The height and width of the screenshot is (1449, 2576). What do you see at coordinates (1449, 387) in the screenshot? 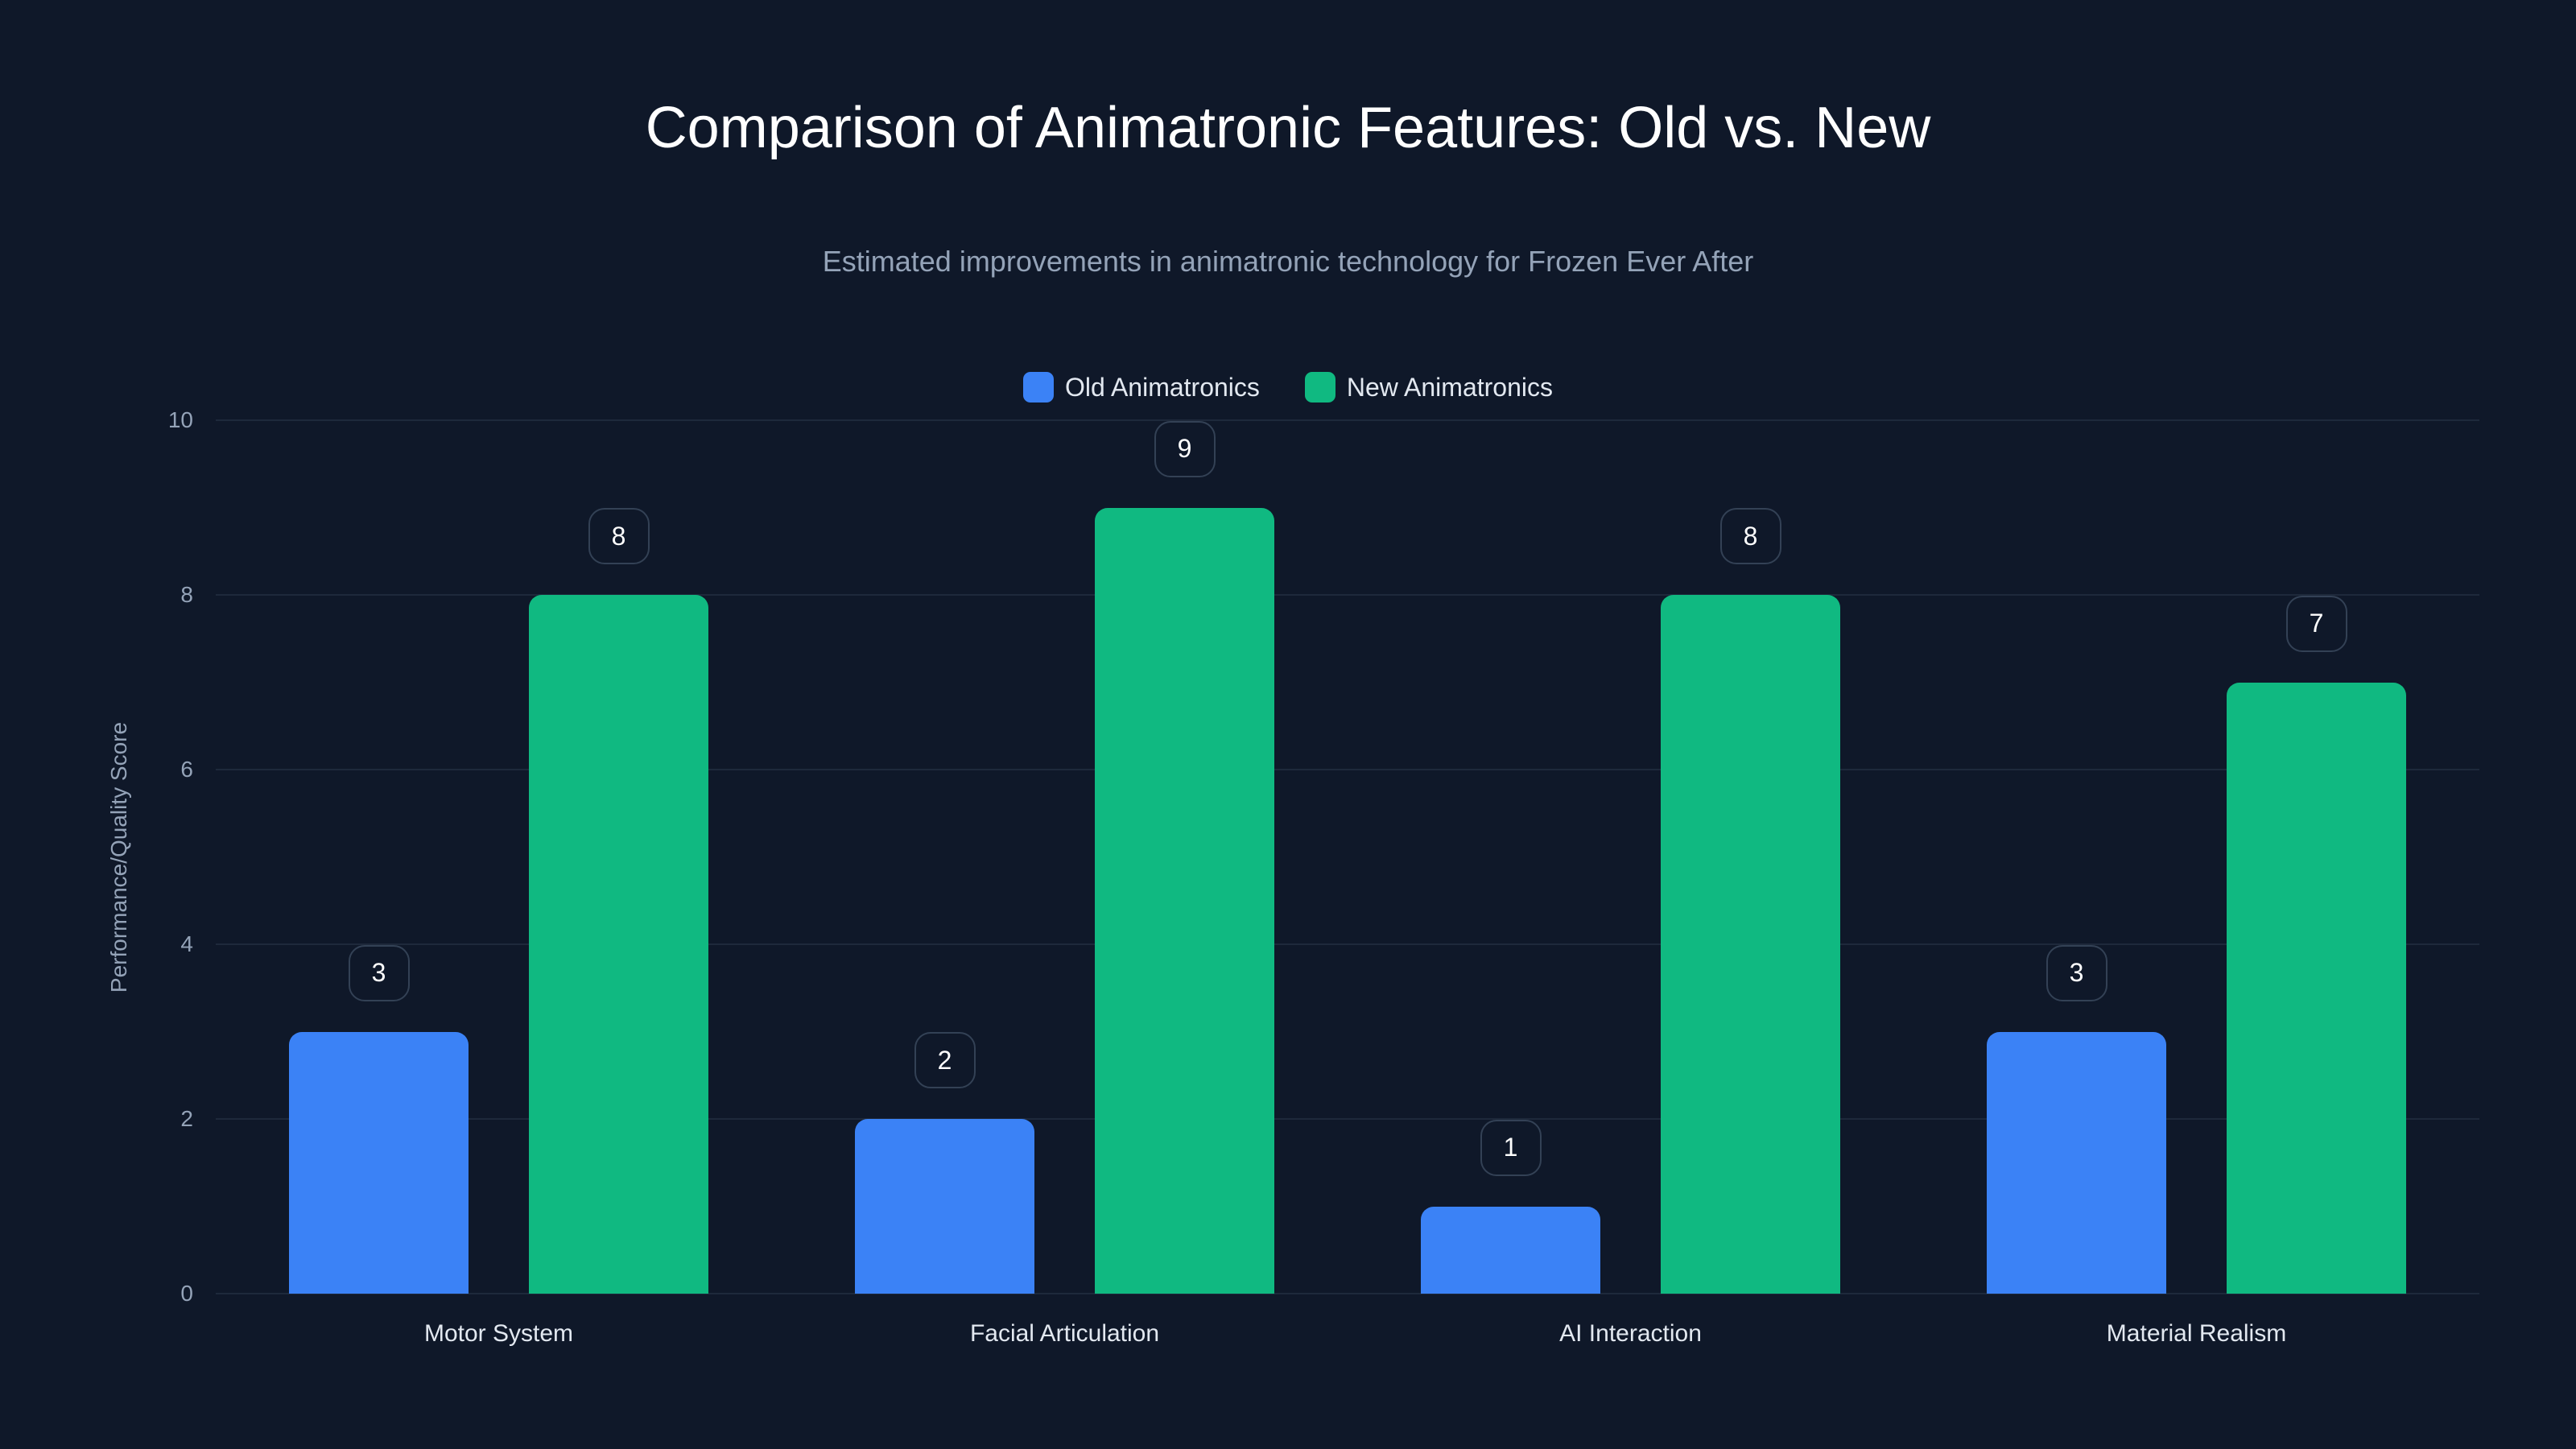
I see `legend-label-new: New Animatronics` at bounding box center [1449, 387].